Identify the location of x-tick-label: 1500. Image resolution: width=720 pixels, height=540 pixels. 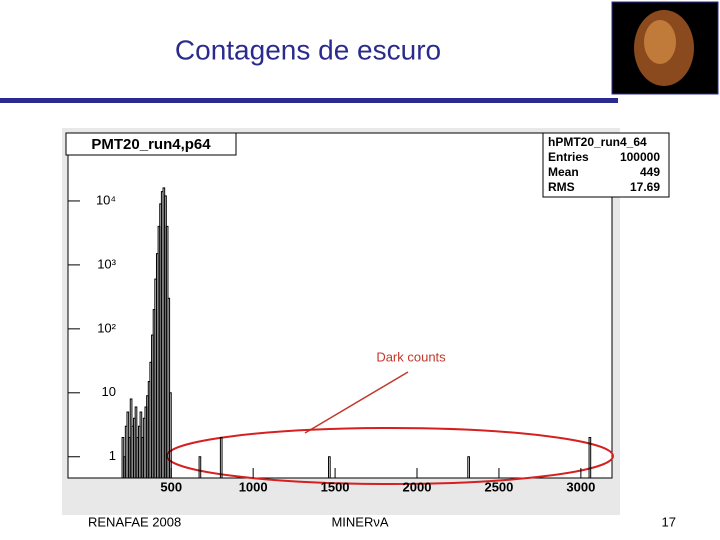
(335, 486).